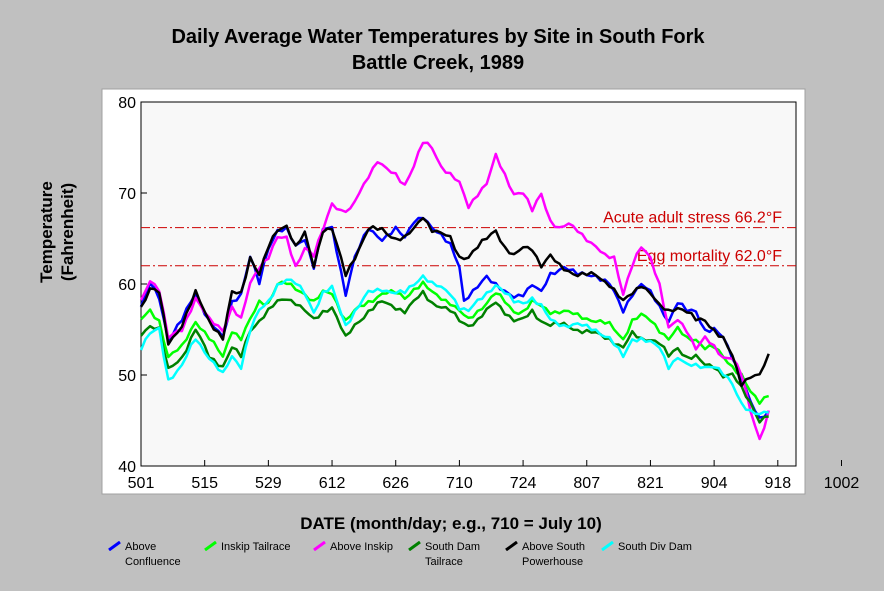 The height and width of the screenshot is (591, 884). I want to click on y-axis: 40 50 60 70 80, so click(132, 285).